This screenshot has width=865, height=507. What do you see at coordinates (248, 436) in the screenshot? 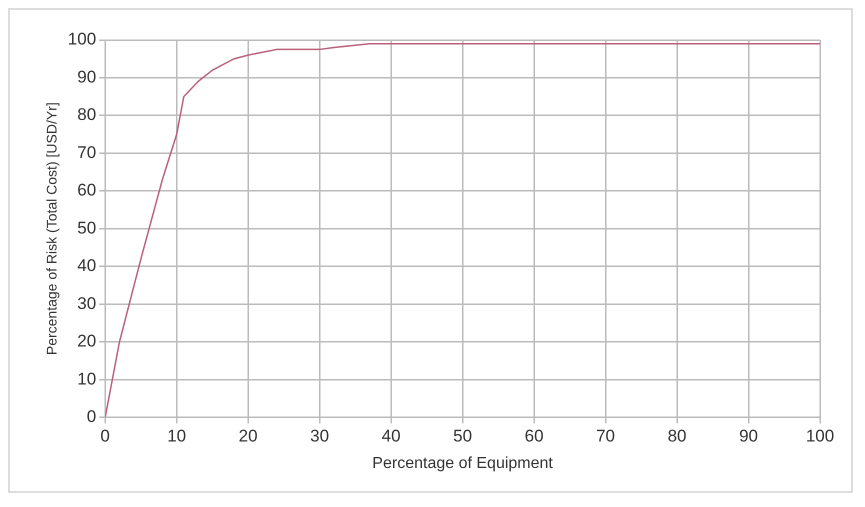
I see `x-tick-label: 20` at bounding box center [248, 436].